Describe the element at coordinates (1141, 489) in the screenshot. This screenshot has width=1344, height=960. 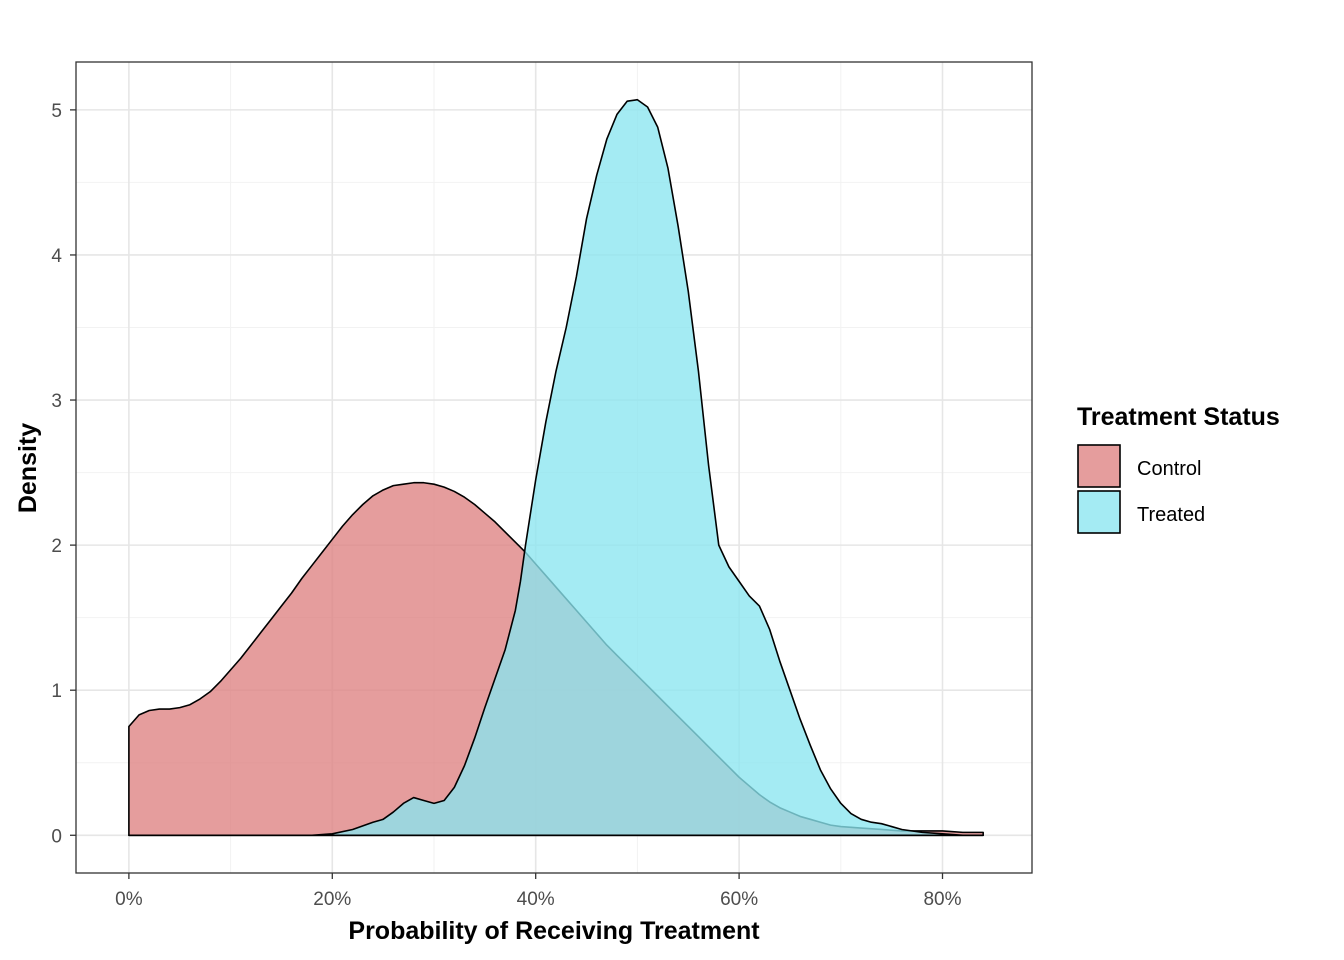
I see `legend-items: Control Treated` at that location.